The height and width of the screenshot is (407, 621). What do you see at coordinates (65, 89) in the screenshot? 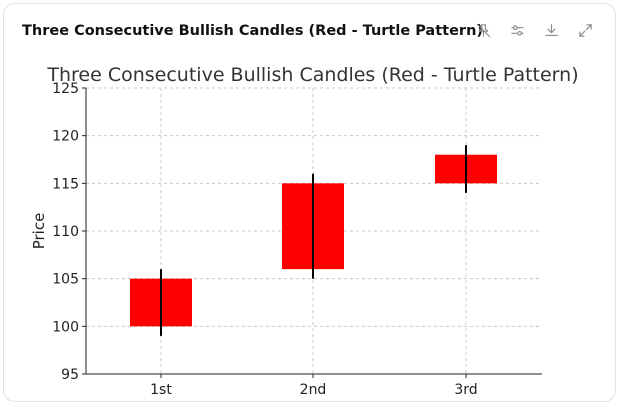
I see `y-tick-label: 125` at bounding box center [65, 89].